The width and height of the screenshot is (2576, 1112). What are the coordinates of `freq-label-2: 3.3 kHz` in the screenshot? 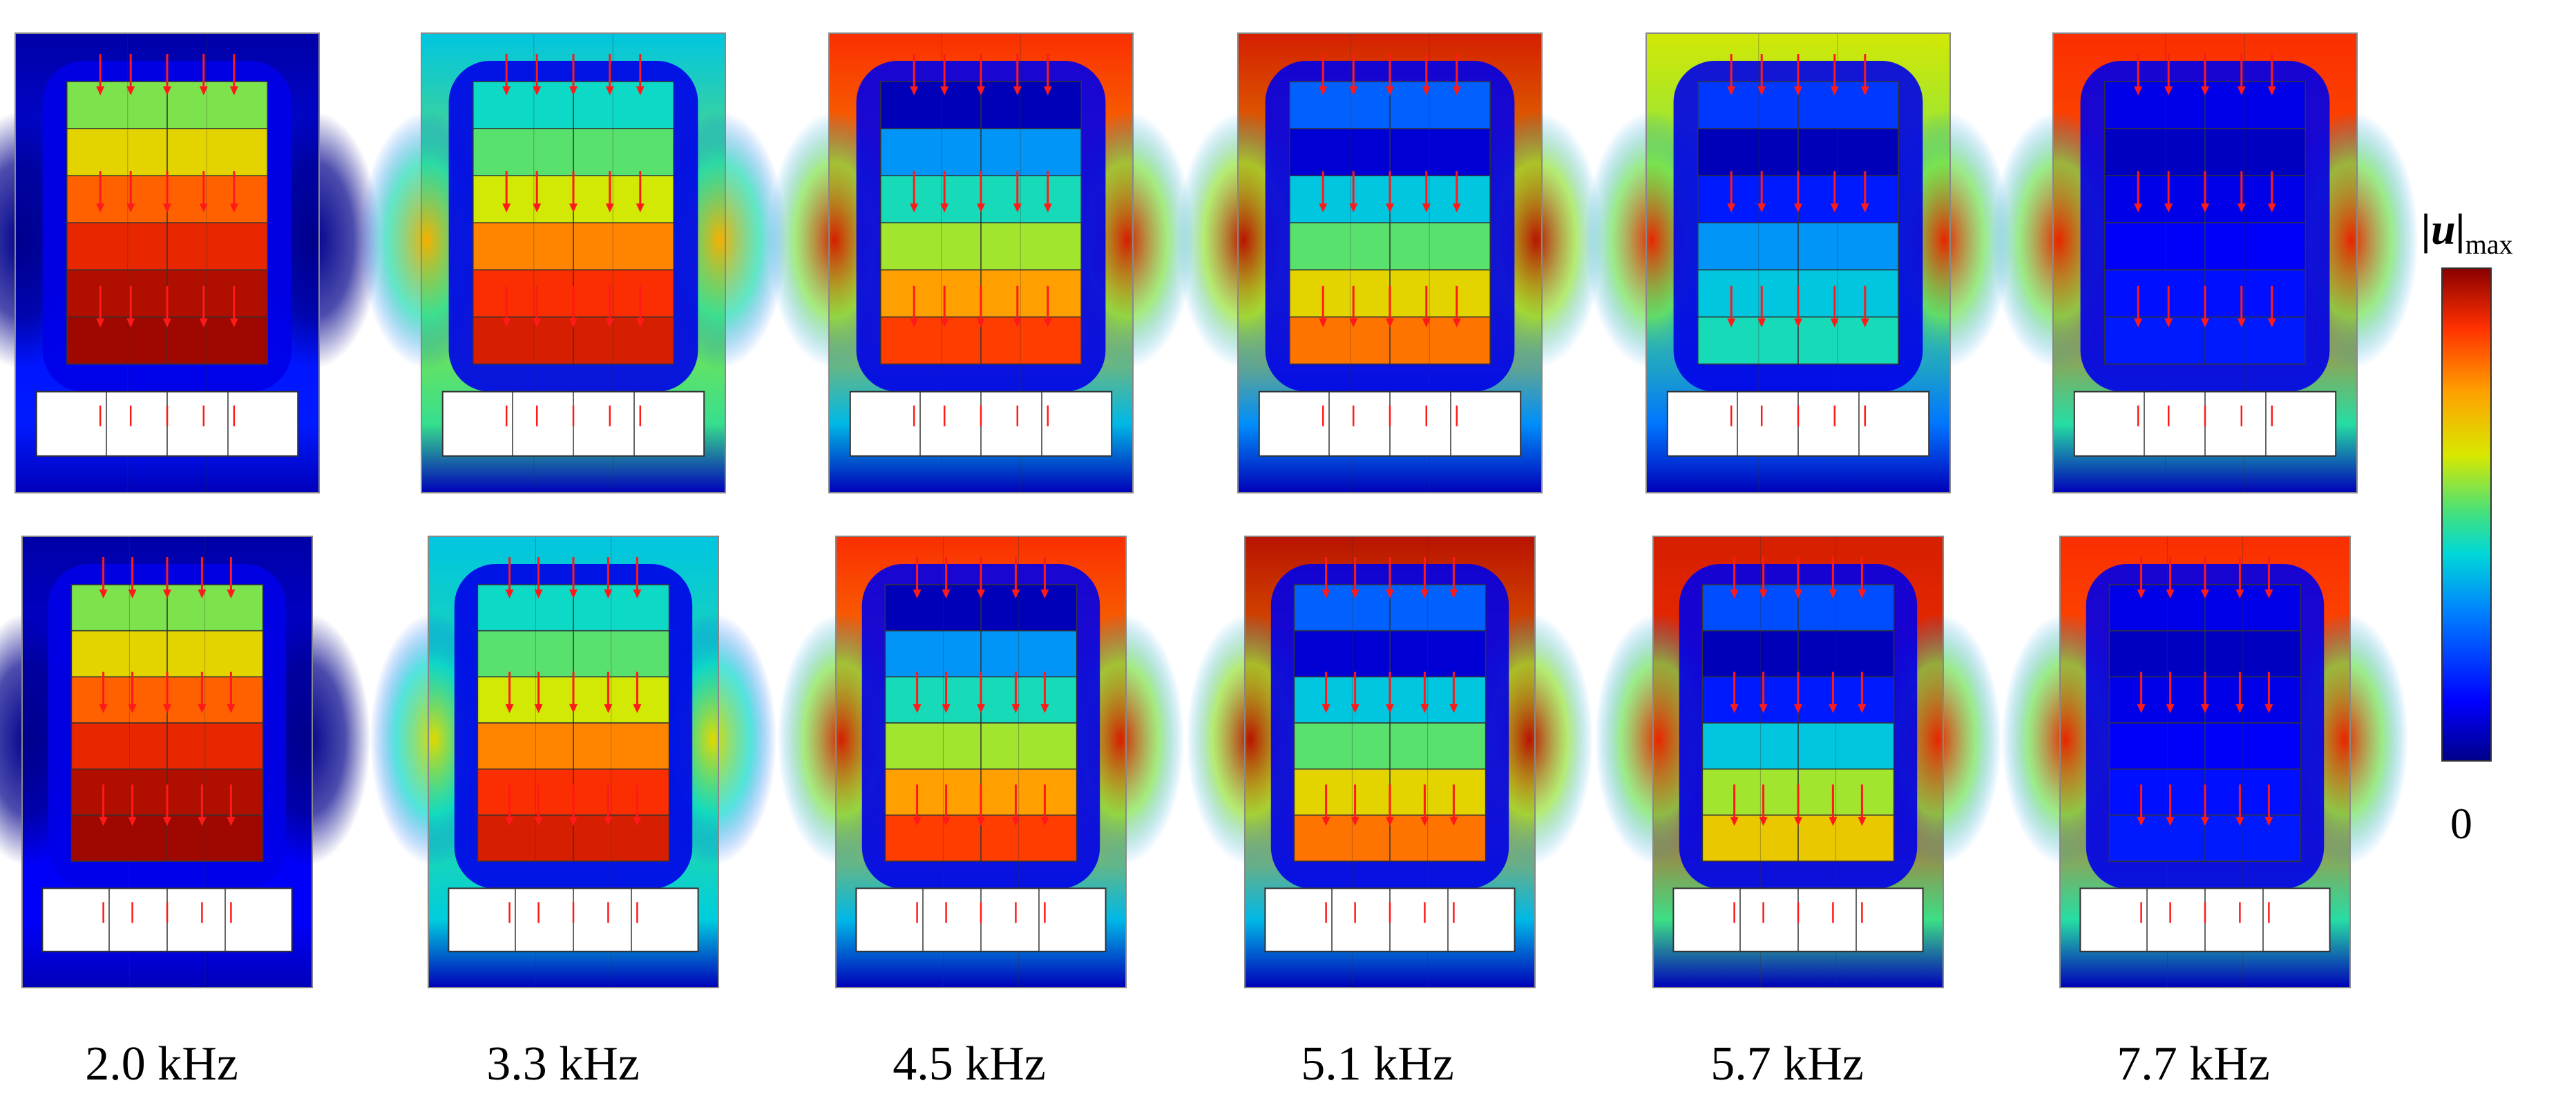 It's located at (563, 1064).